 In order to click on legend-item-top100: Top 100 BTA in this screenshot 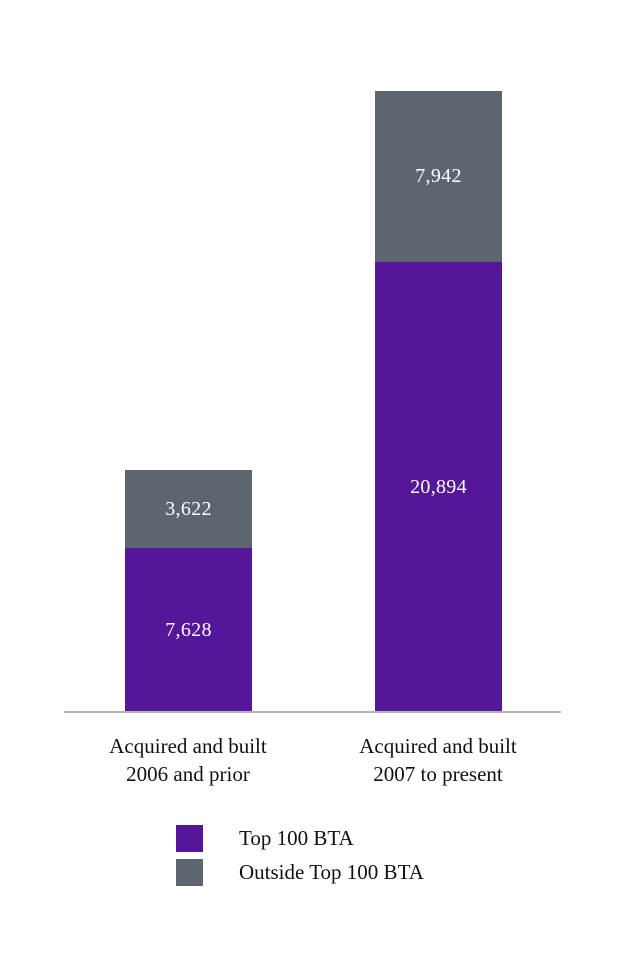, I will do `click(300, 838)`.